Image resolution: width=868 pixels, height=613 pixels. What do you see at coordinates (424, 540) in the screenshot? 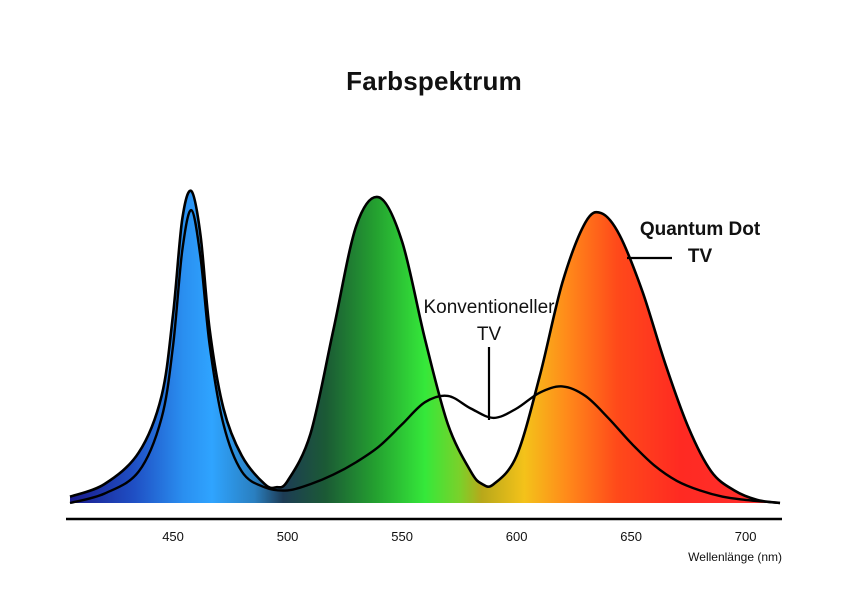
I see `x-axis: 450 500 550 600 650 700 Wellenlänge (nm)` at bounding box center [424, 540].